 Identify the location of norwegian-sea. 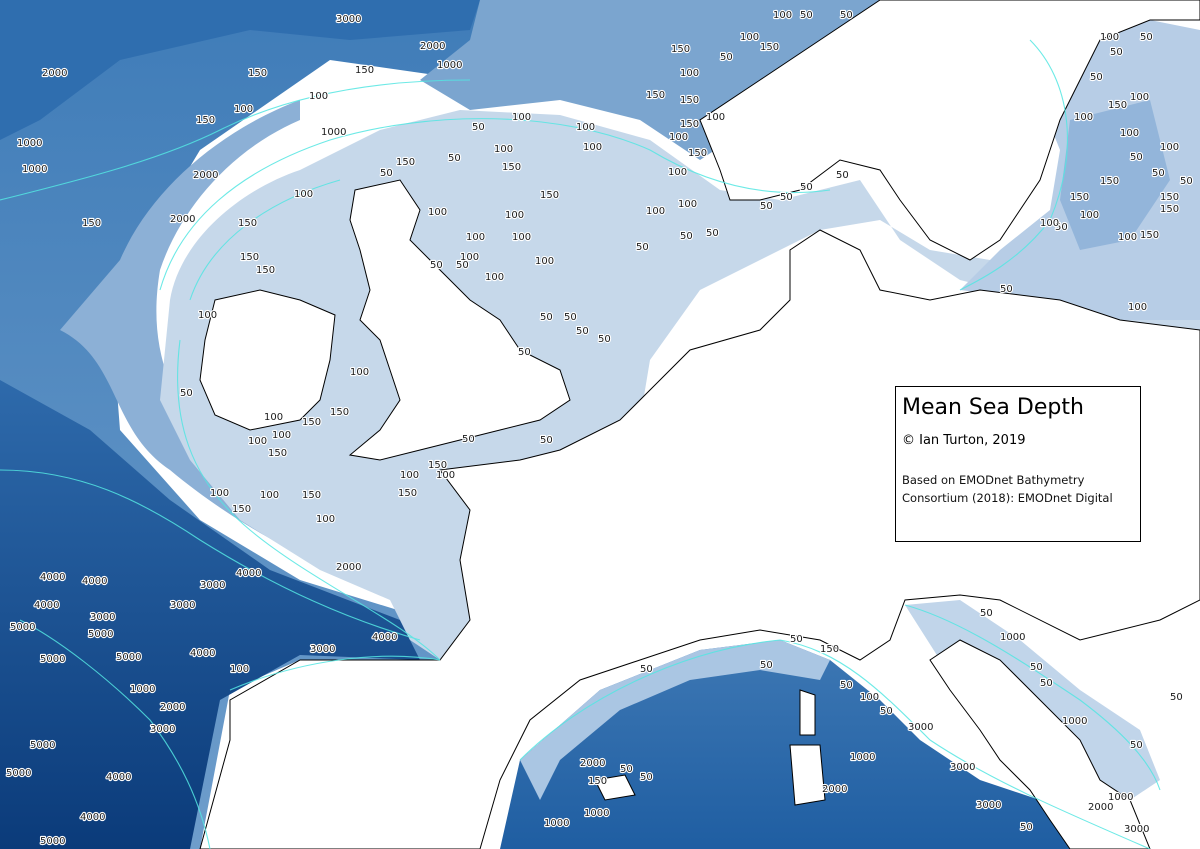
(655, 80).